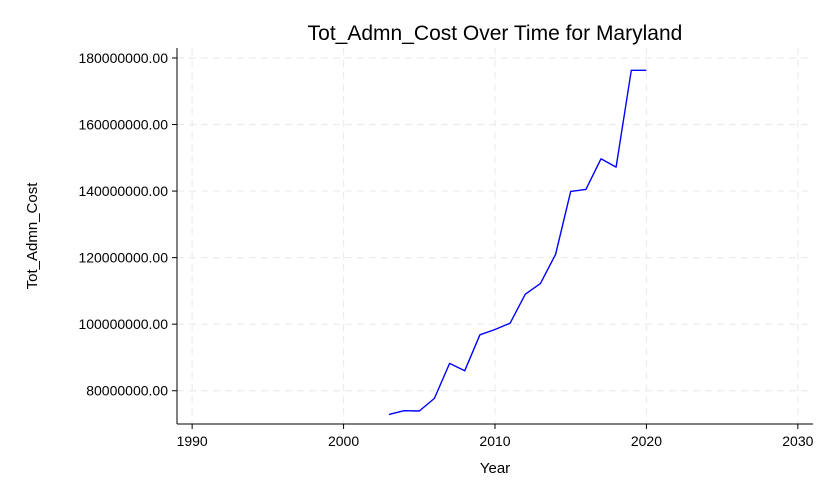 This screenshot has width=831, height=498. What do you see at coordinates (192, 441) in the screenshot?
I see `x-tick-label: 1990` at bounding box center [192, 441].